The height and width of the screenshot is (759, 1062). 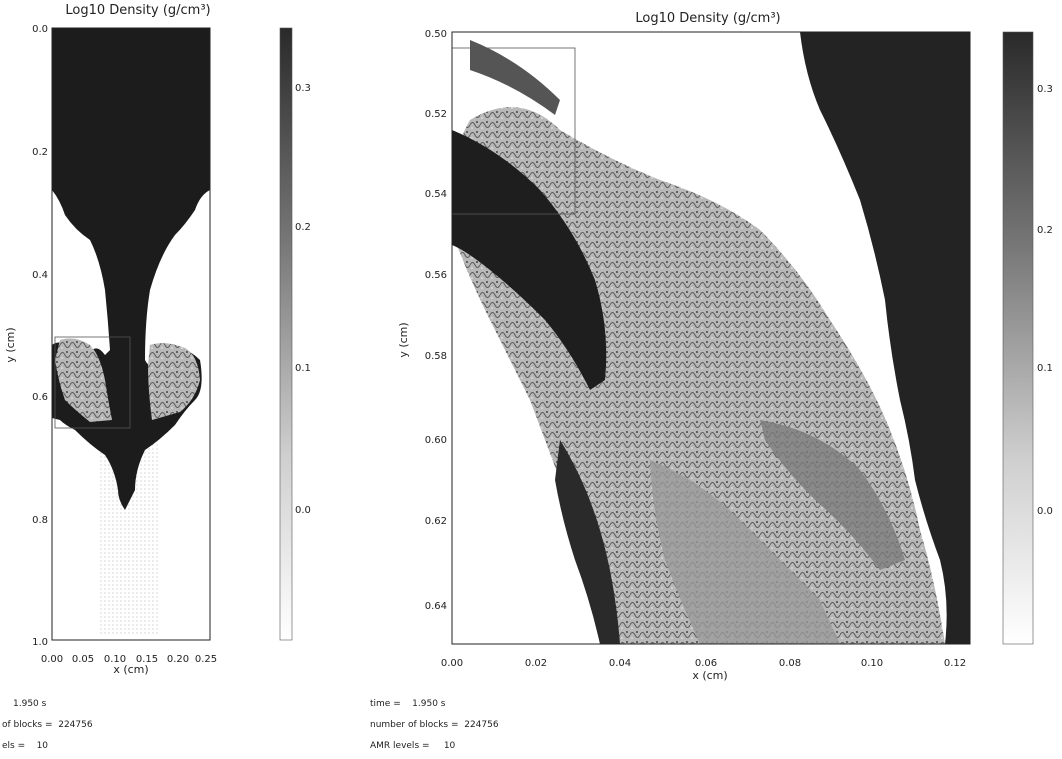 What do you see at coordinates (303, 510) in the screenshot?
I see `left-colorbar-tick: 0.0` at bounding box center [303, 510].